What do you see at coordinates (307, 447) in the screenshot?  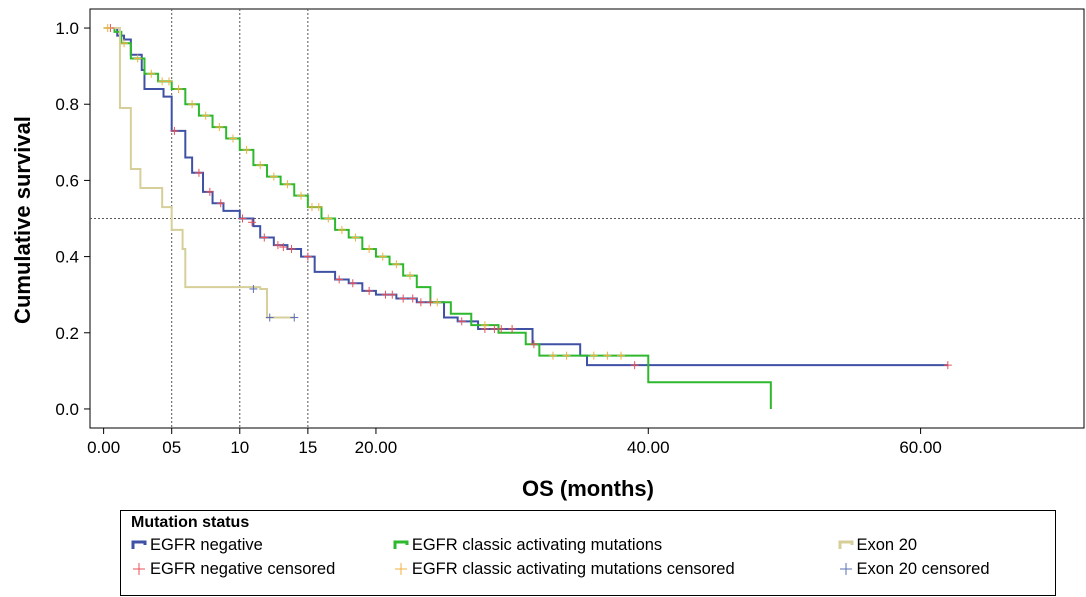 I see `x-tick-label: 15` at bounding box center [307, 447].